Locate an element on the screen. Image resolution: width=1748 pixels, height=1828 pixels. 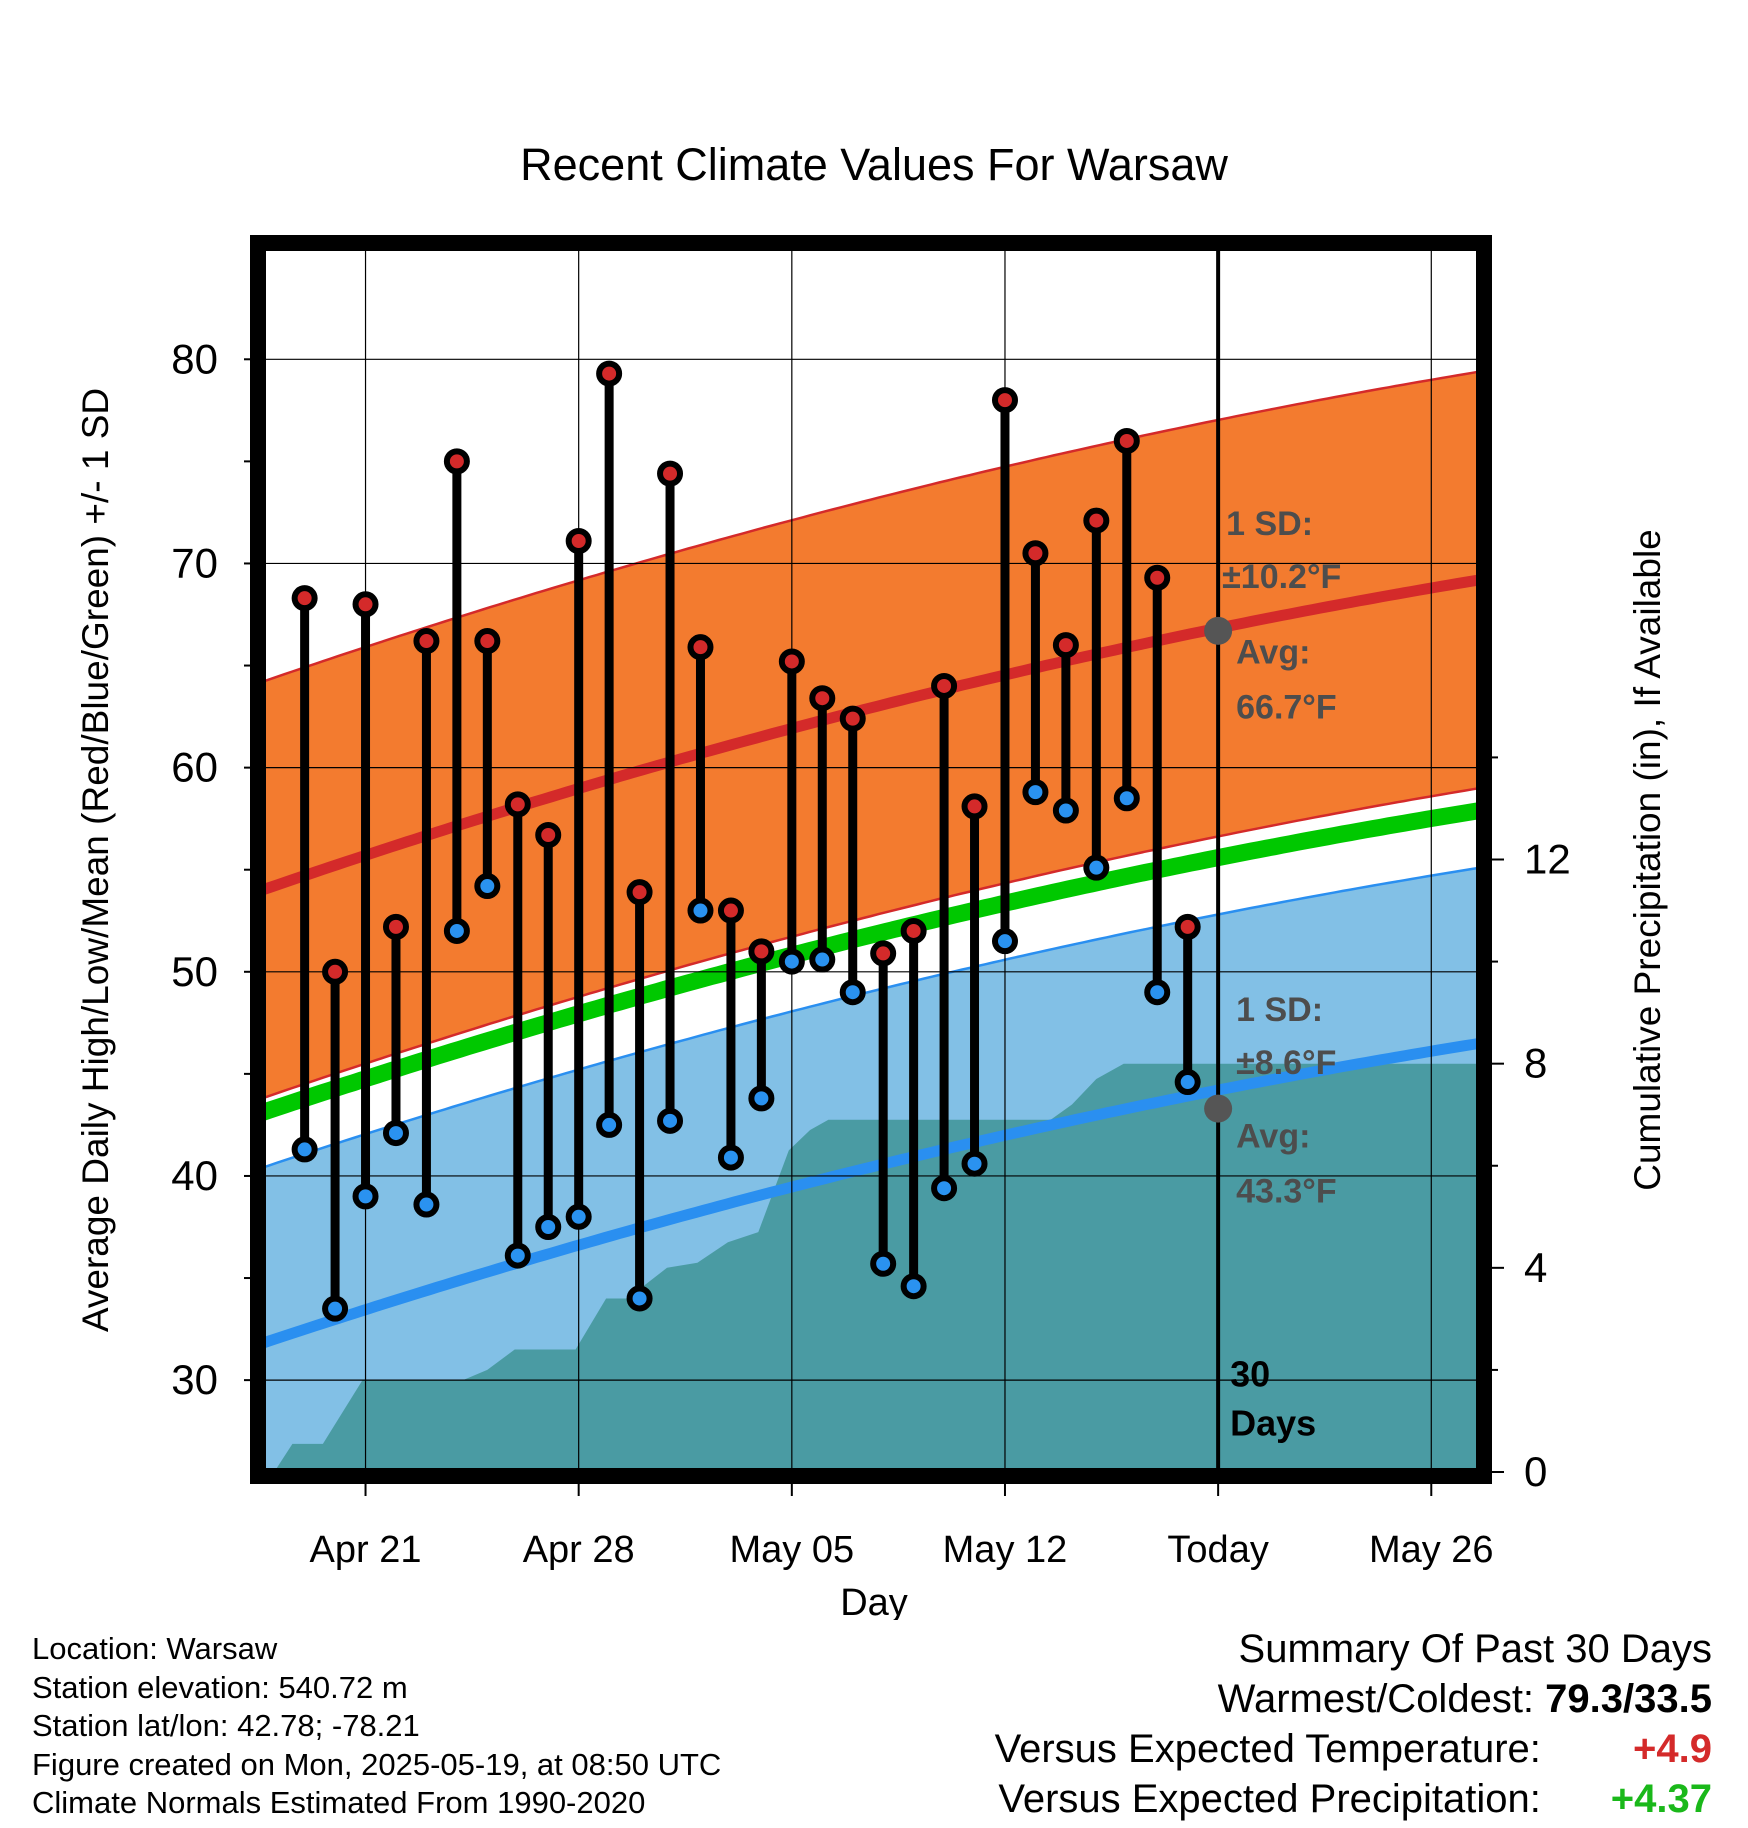
x-tick-label: Today is located at coordinates (1217, 1550).